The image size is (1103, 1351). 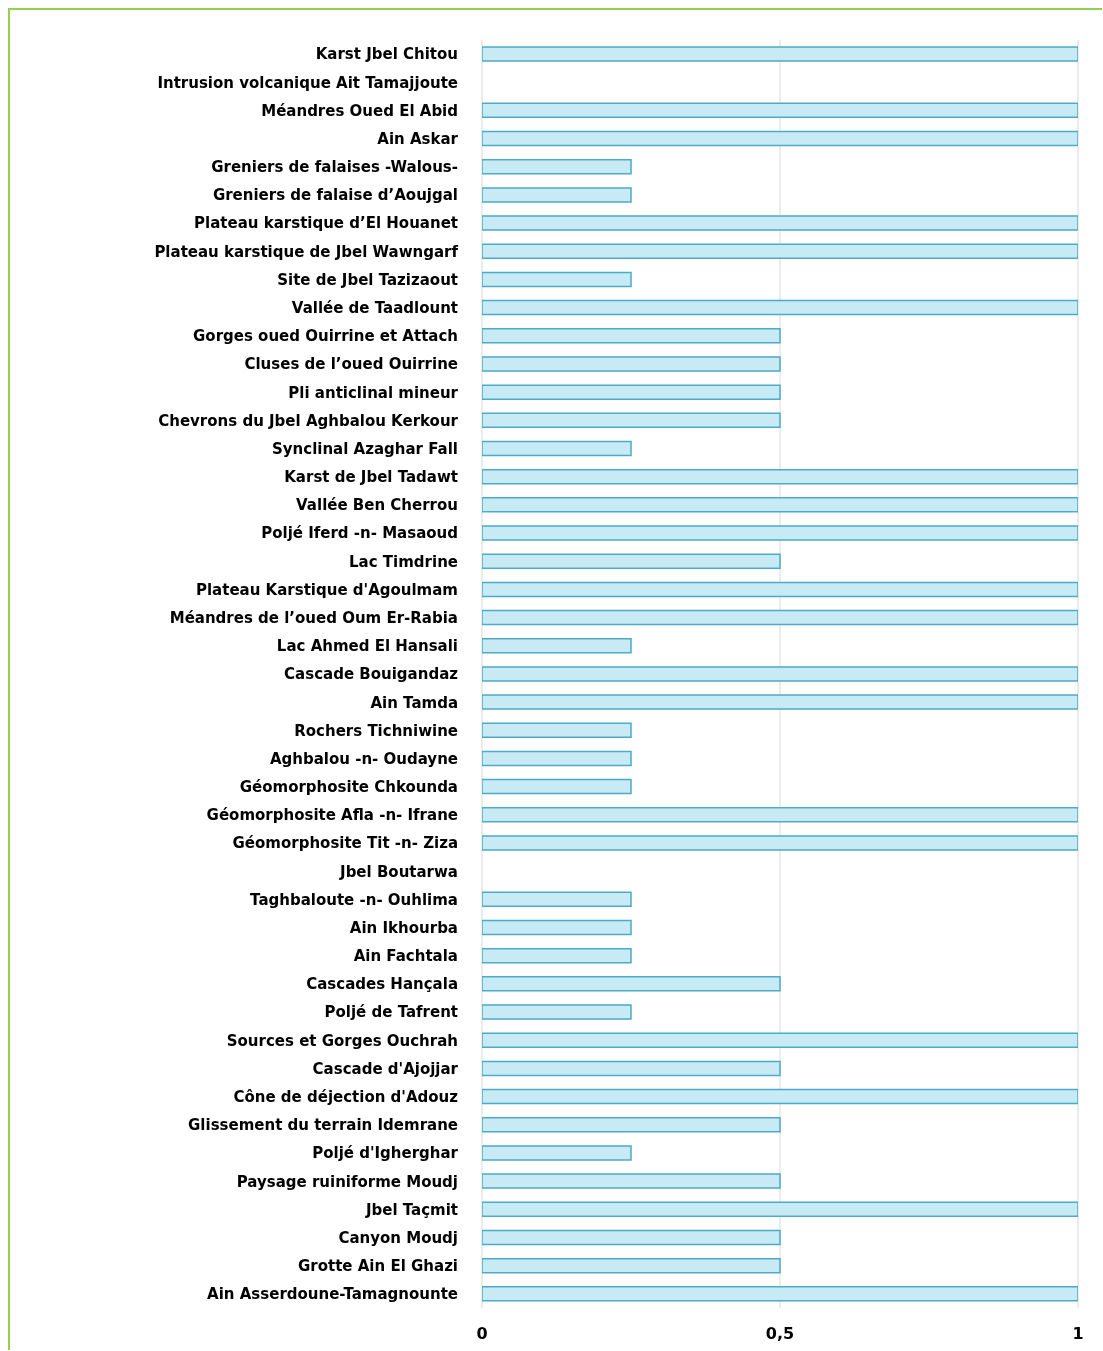 What do you see at coordinates (326, 223) in the screenshot?
I see `y-tick-label: Plateau karstique d’El Houanet` at bounding box center [326, 223].